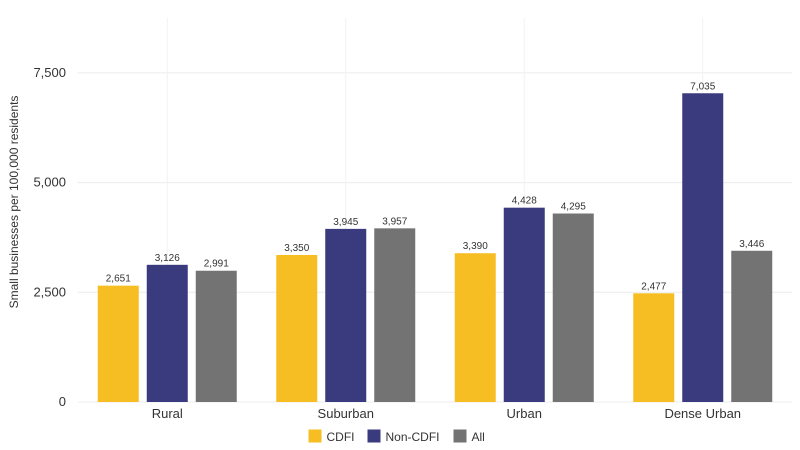  I want to click on data-label: 7,035, so click(702, 86).